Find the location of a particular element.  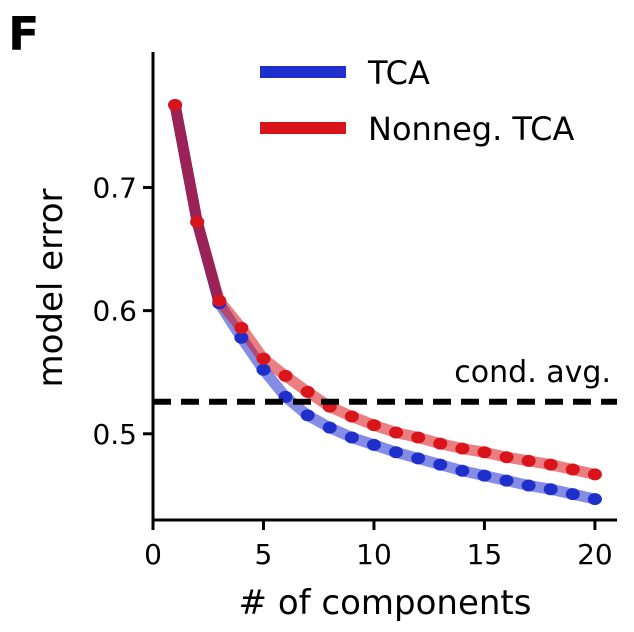

x-tick-label: 20 is located at coordinates (595, 554).